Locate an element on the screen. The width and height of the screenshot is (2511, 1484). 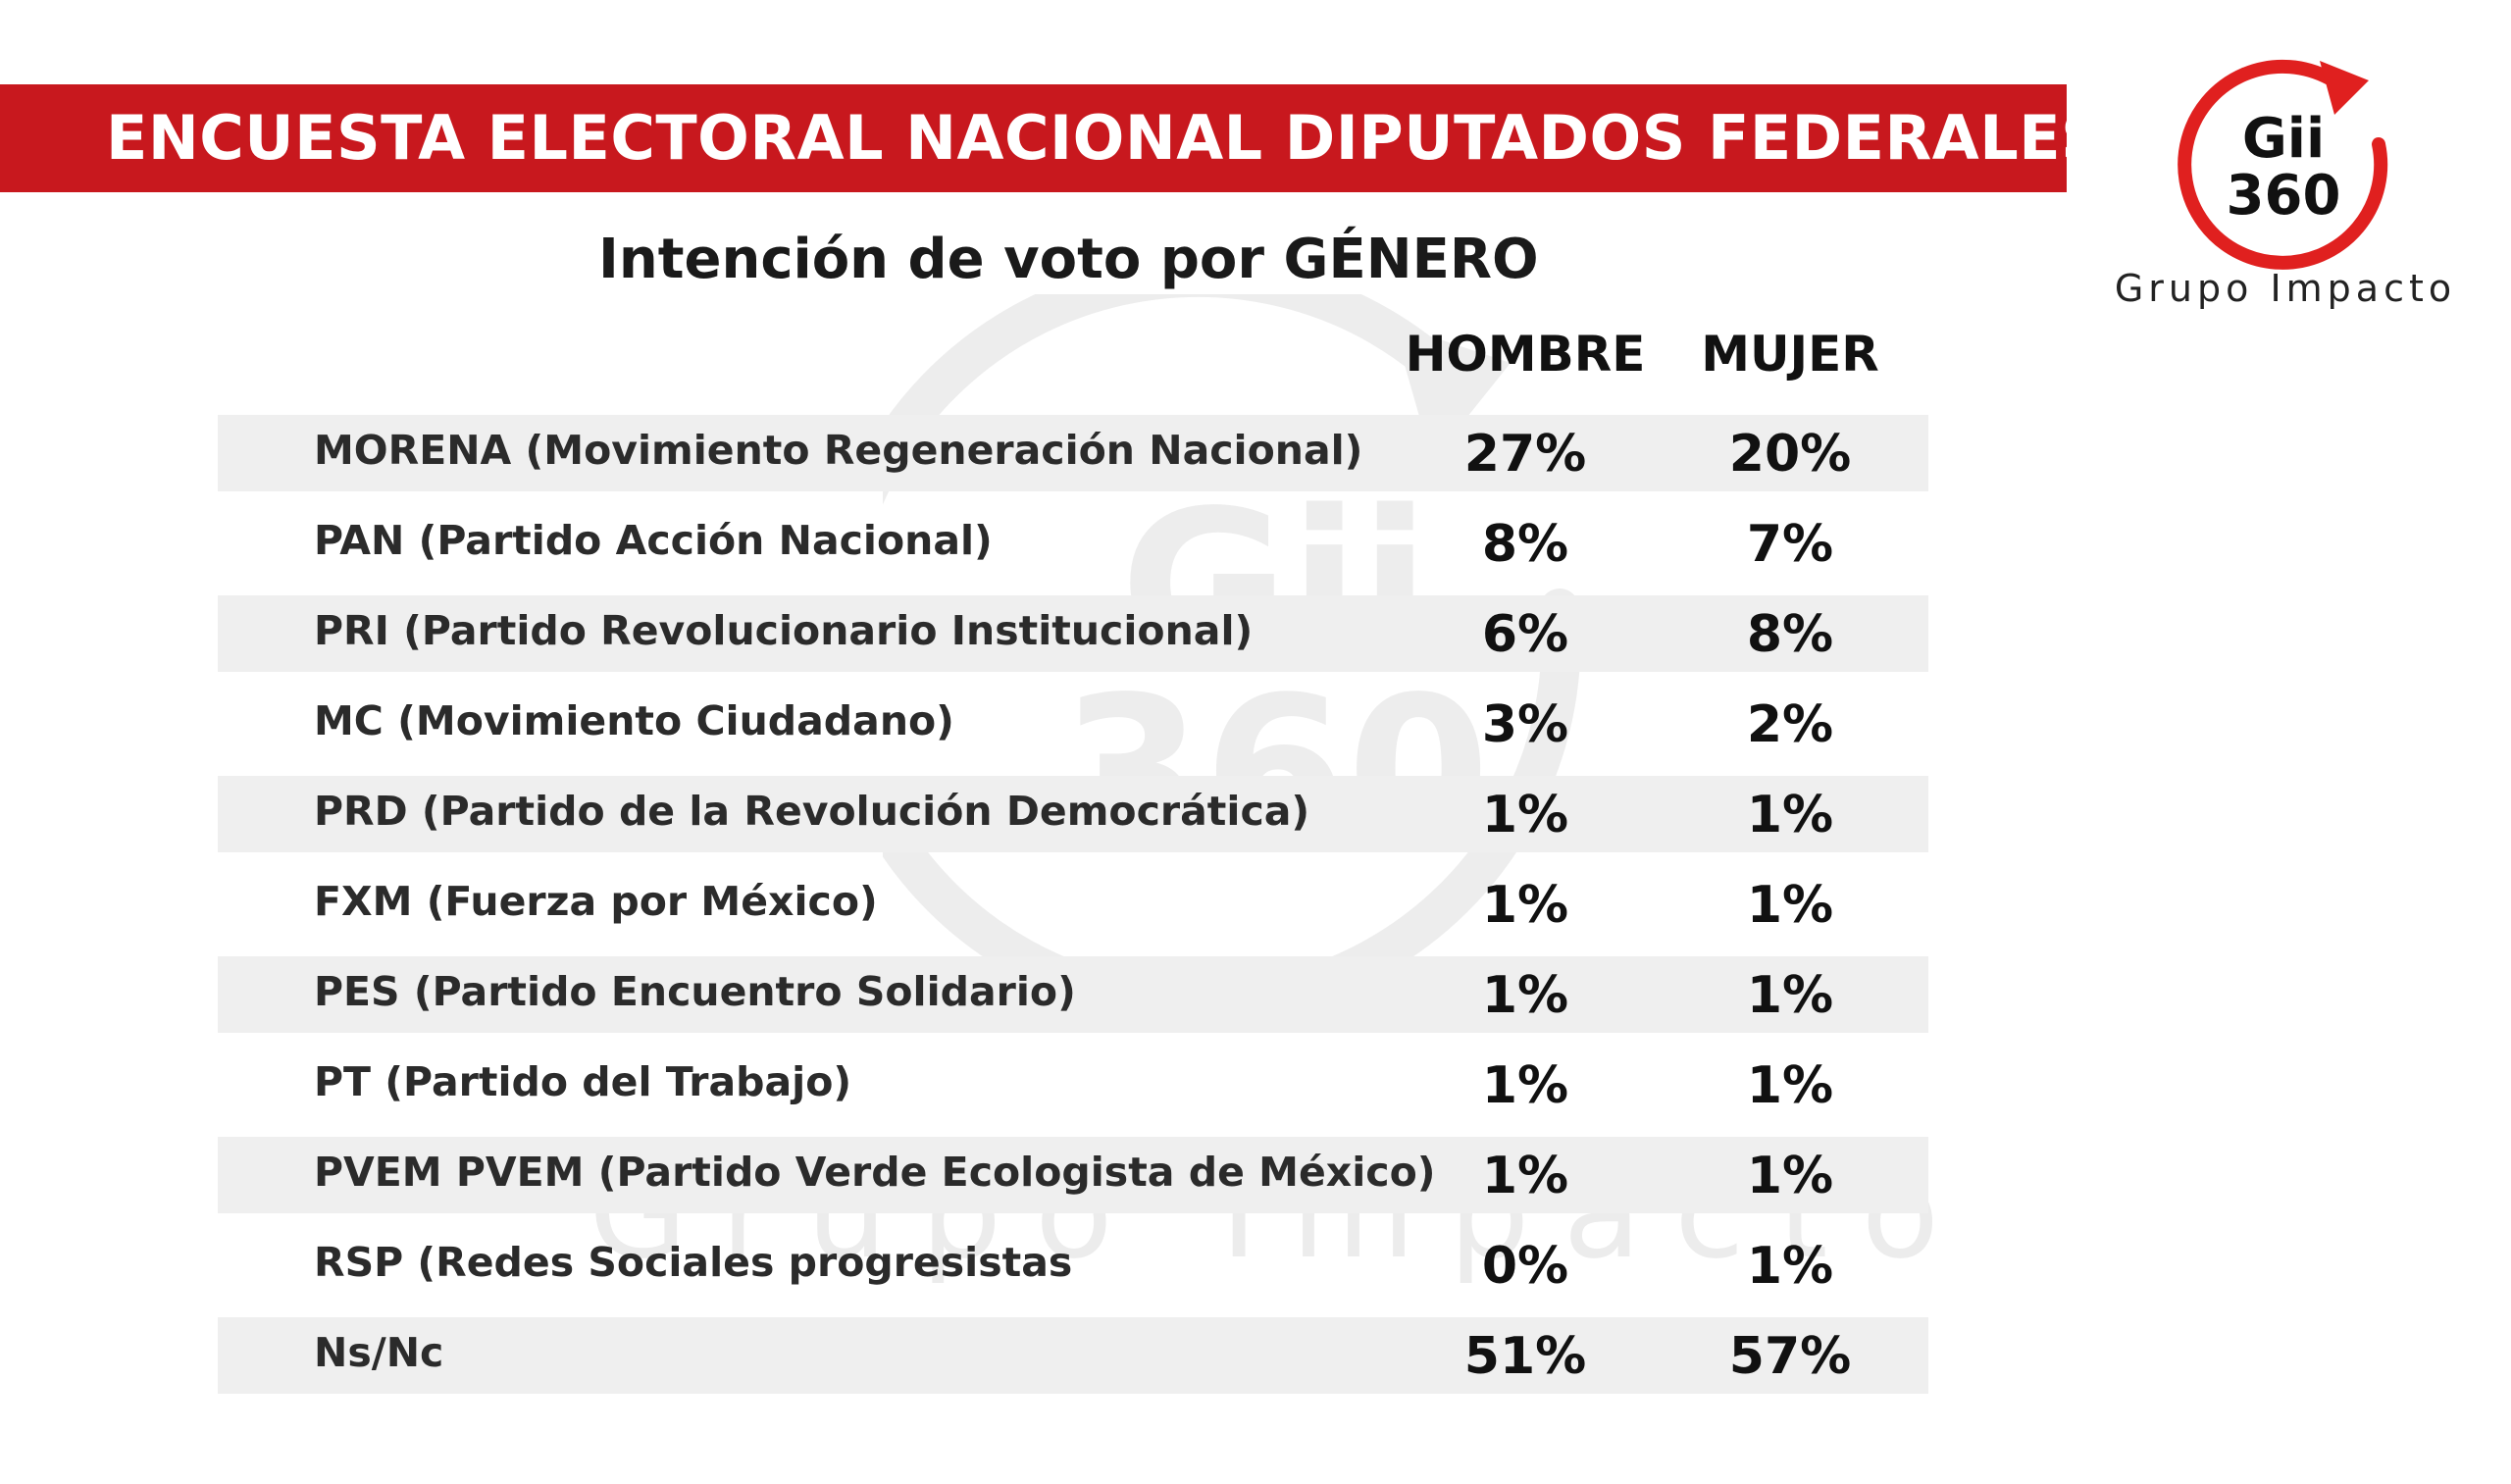
party-name: FXM (Fuerza por México) is located at coordinates (596, 901).